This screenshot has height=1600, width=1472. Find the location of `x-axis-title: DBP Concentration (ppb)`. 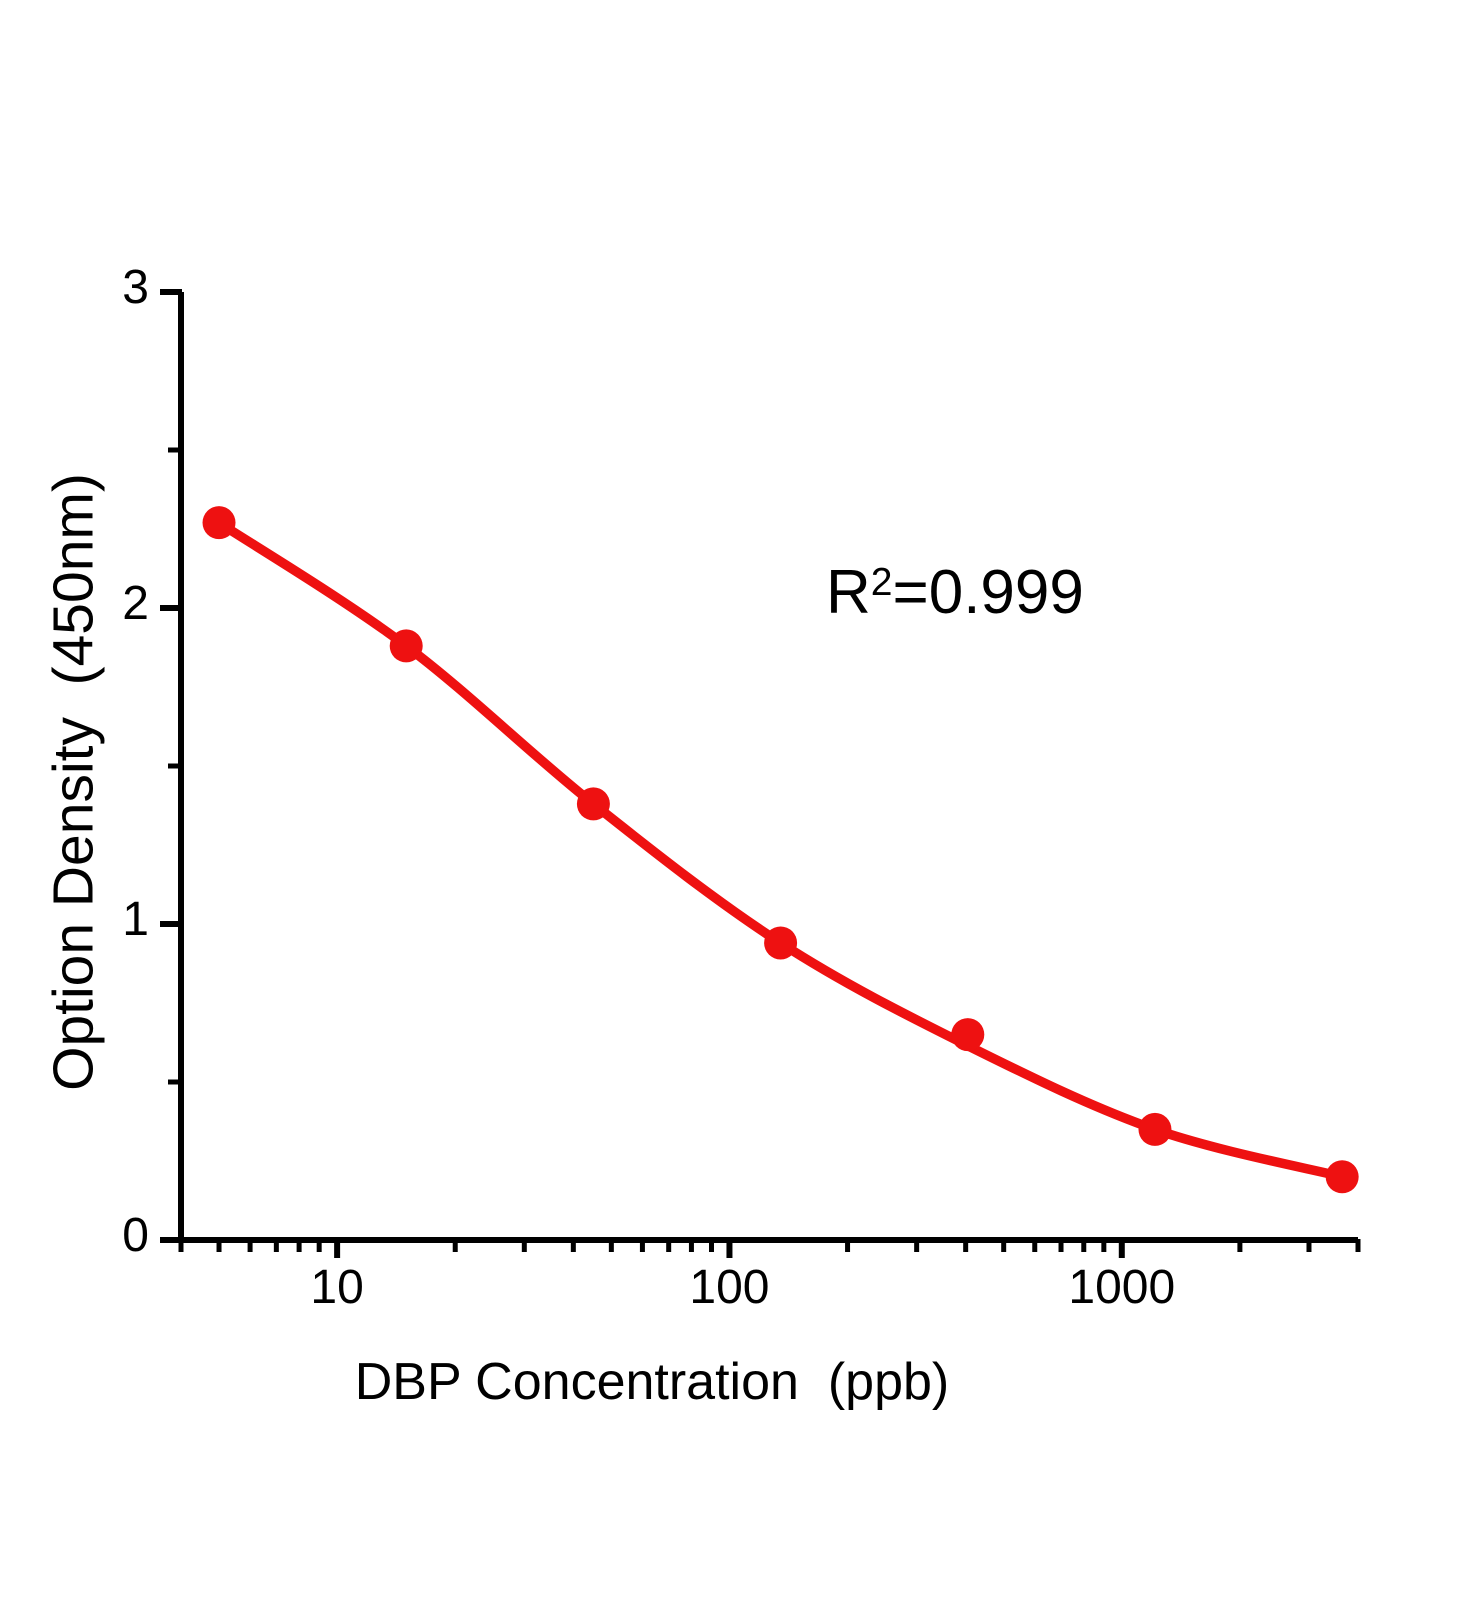

x-axis-title: DBP Concentration (ppb) is located at coordinates (652, 1382).